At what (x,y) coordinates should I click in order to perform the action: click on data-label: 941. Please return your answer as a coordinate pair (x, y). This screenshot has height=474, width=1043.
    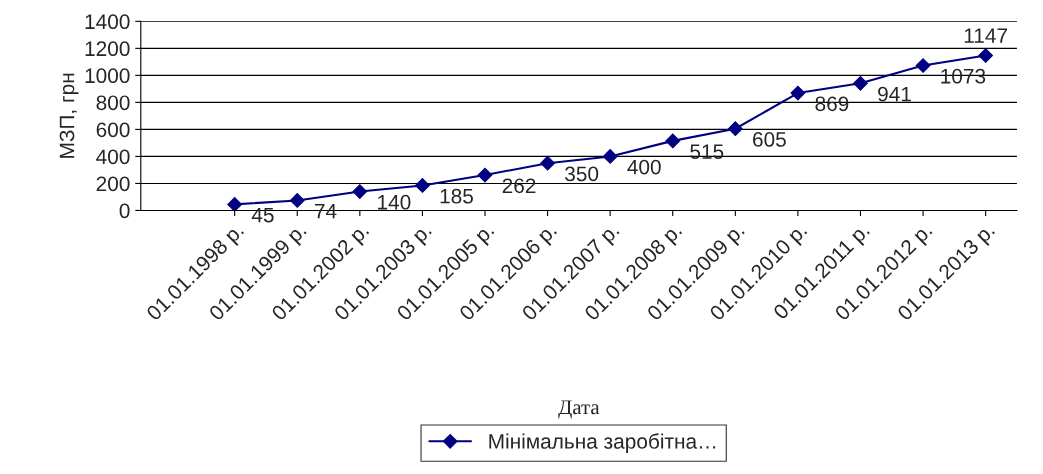
    Looking at the image, I should click on (894, 94).